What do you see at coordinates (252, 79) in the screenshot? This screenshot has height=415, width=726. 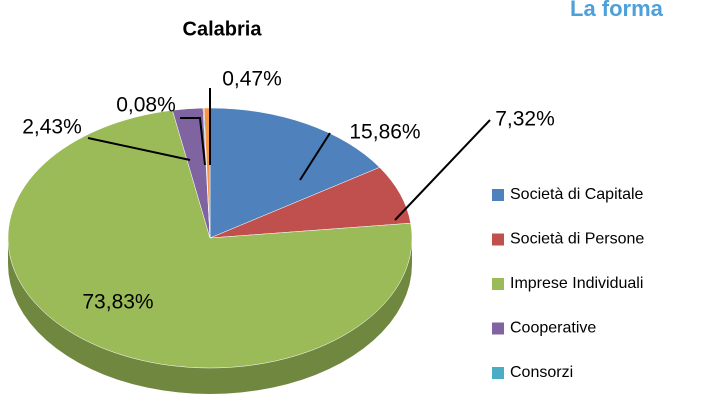 I see `data-label: 0,47%` at bounding box center [252, 79].